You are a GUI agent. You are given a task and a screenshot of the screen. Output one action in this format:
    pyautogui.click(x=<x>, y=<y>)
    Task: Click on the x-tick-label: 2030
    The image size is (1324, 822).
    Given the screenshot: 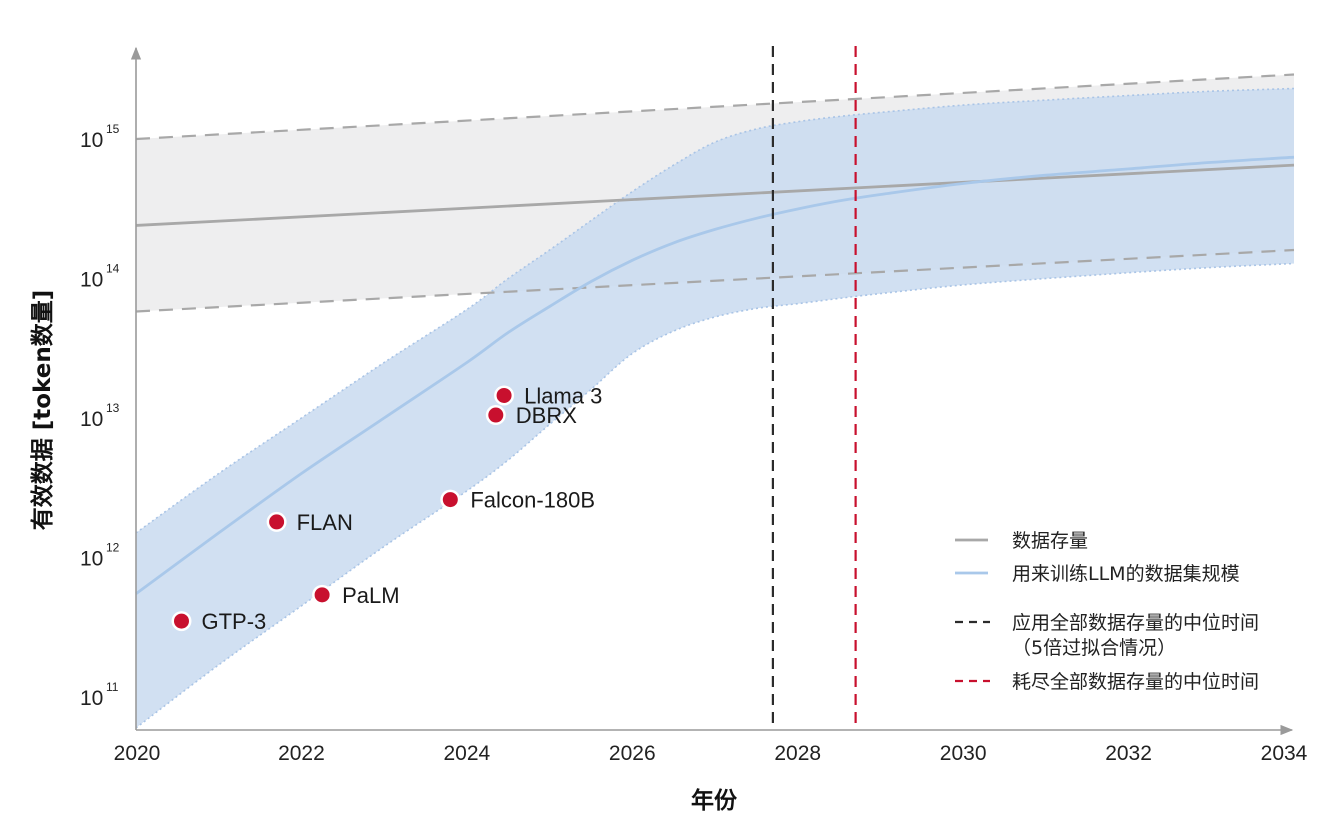 What is the action you would take?
    pyautogui.click(x=963, y=753)
    